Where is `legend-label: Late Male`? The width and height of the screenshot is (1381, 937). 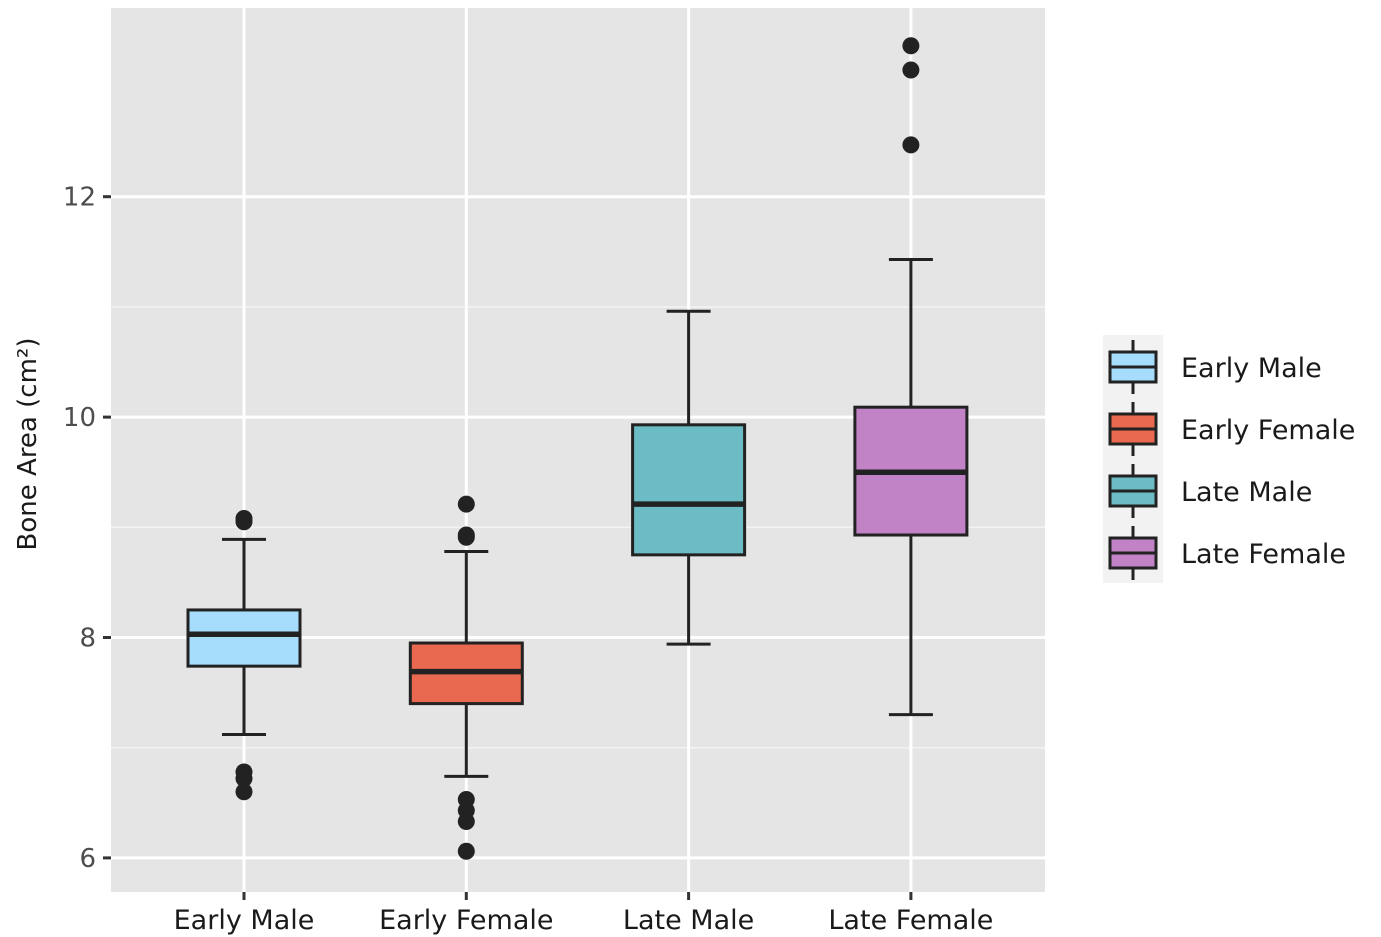 legend-label: Late Male is located at coordinates (1246, 492).